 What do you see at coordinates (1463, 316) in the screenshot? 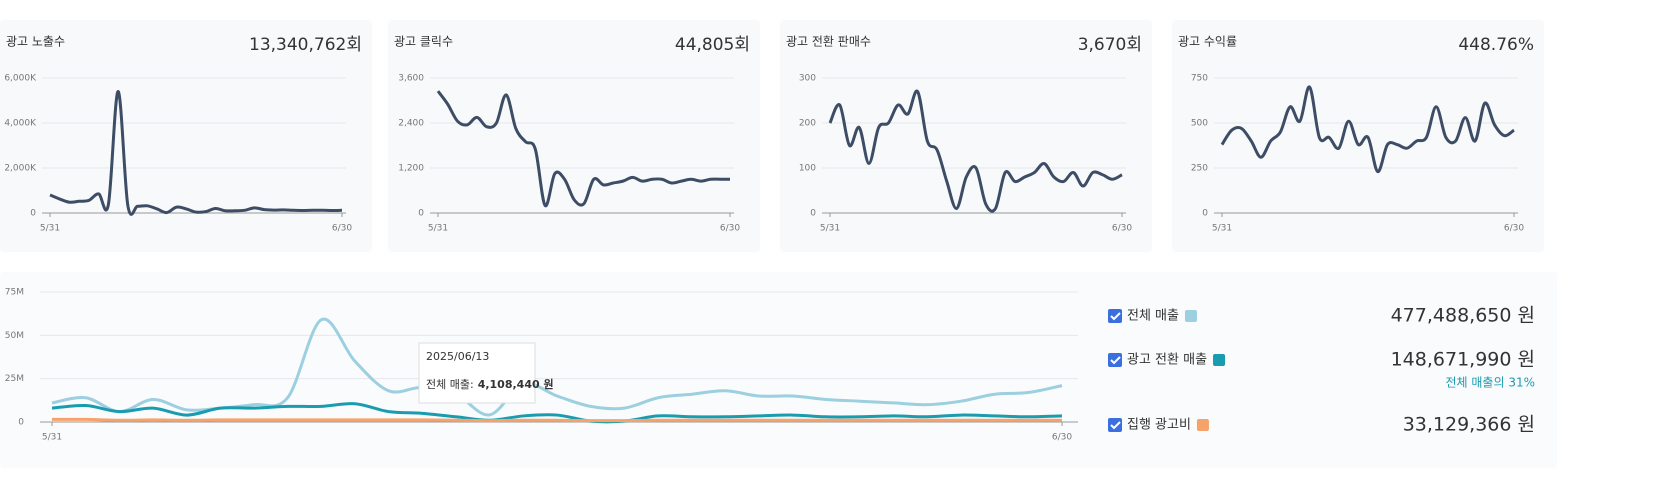
I see `legend-total: 477,488,650 원` at bounding box center [1463, 316].